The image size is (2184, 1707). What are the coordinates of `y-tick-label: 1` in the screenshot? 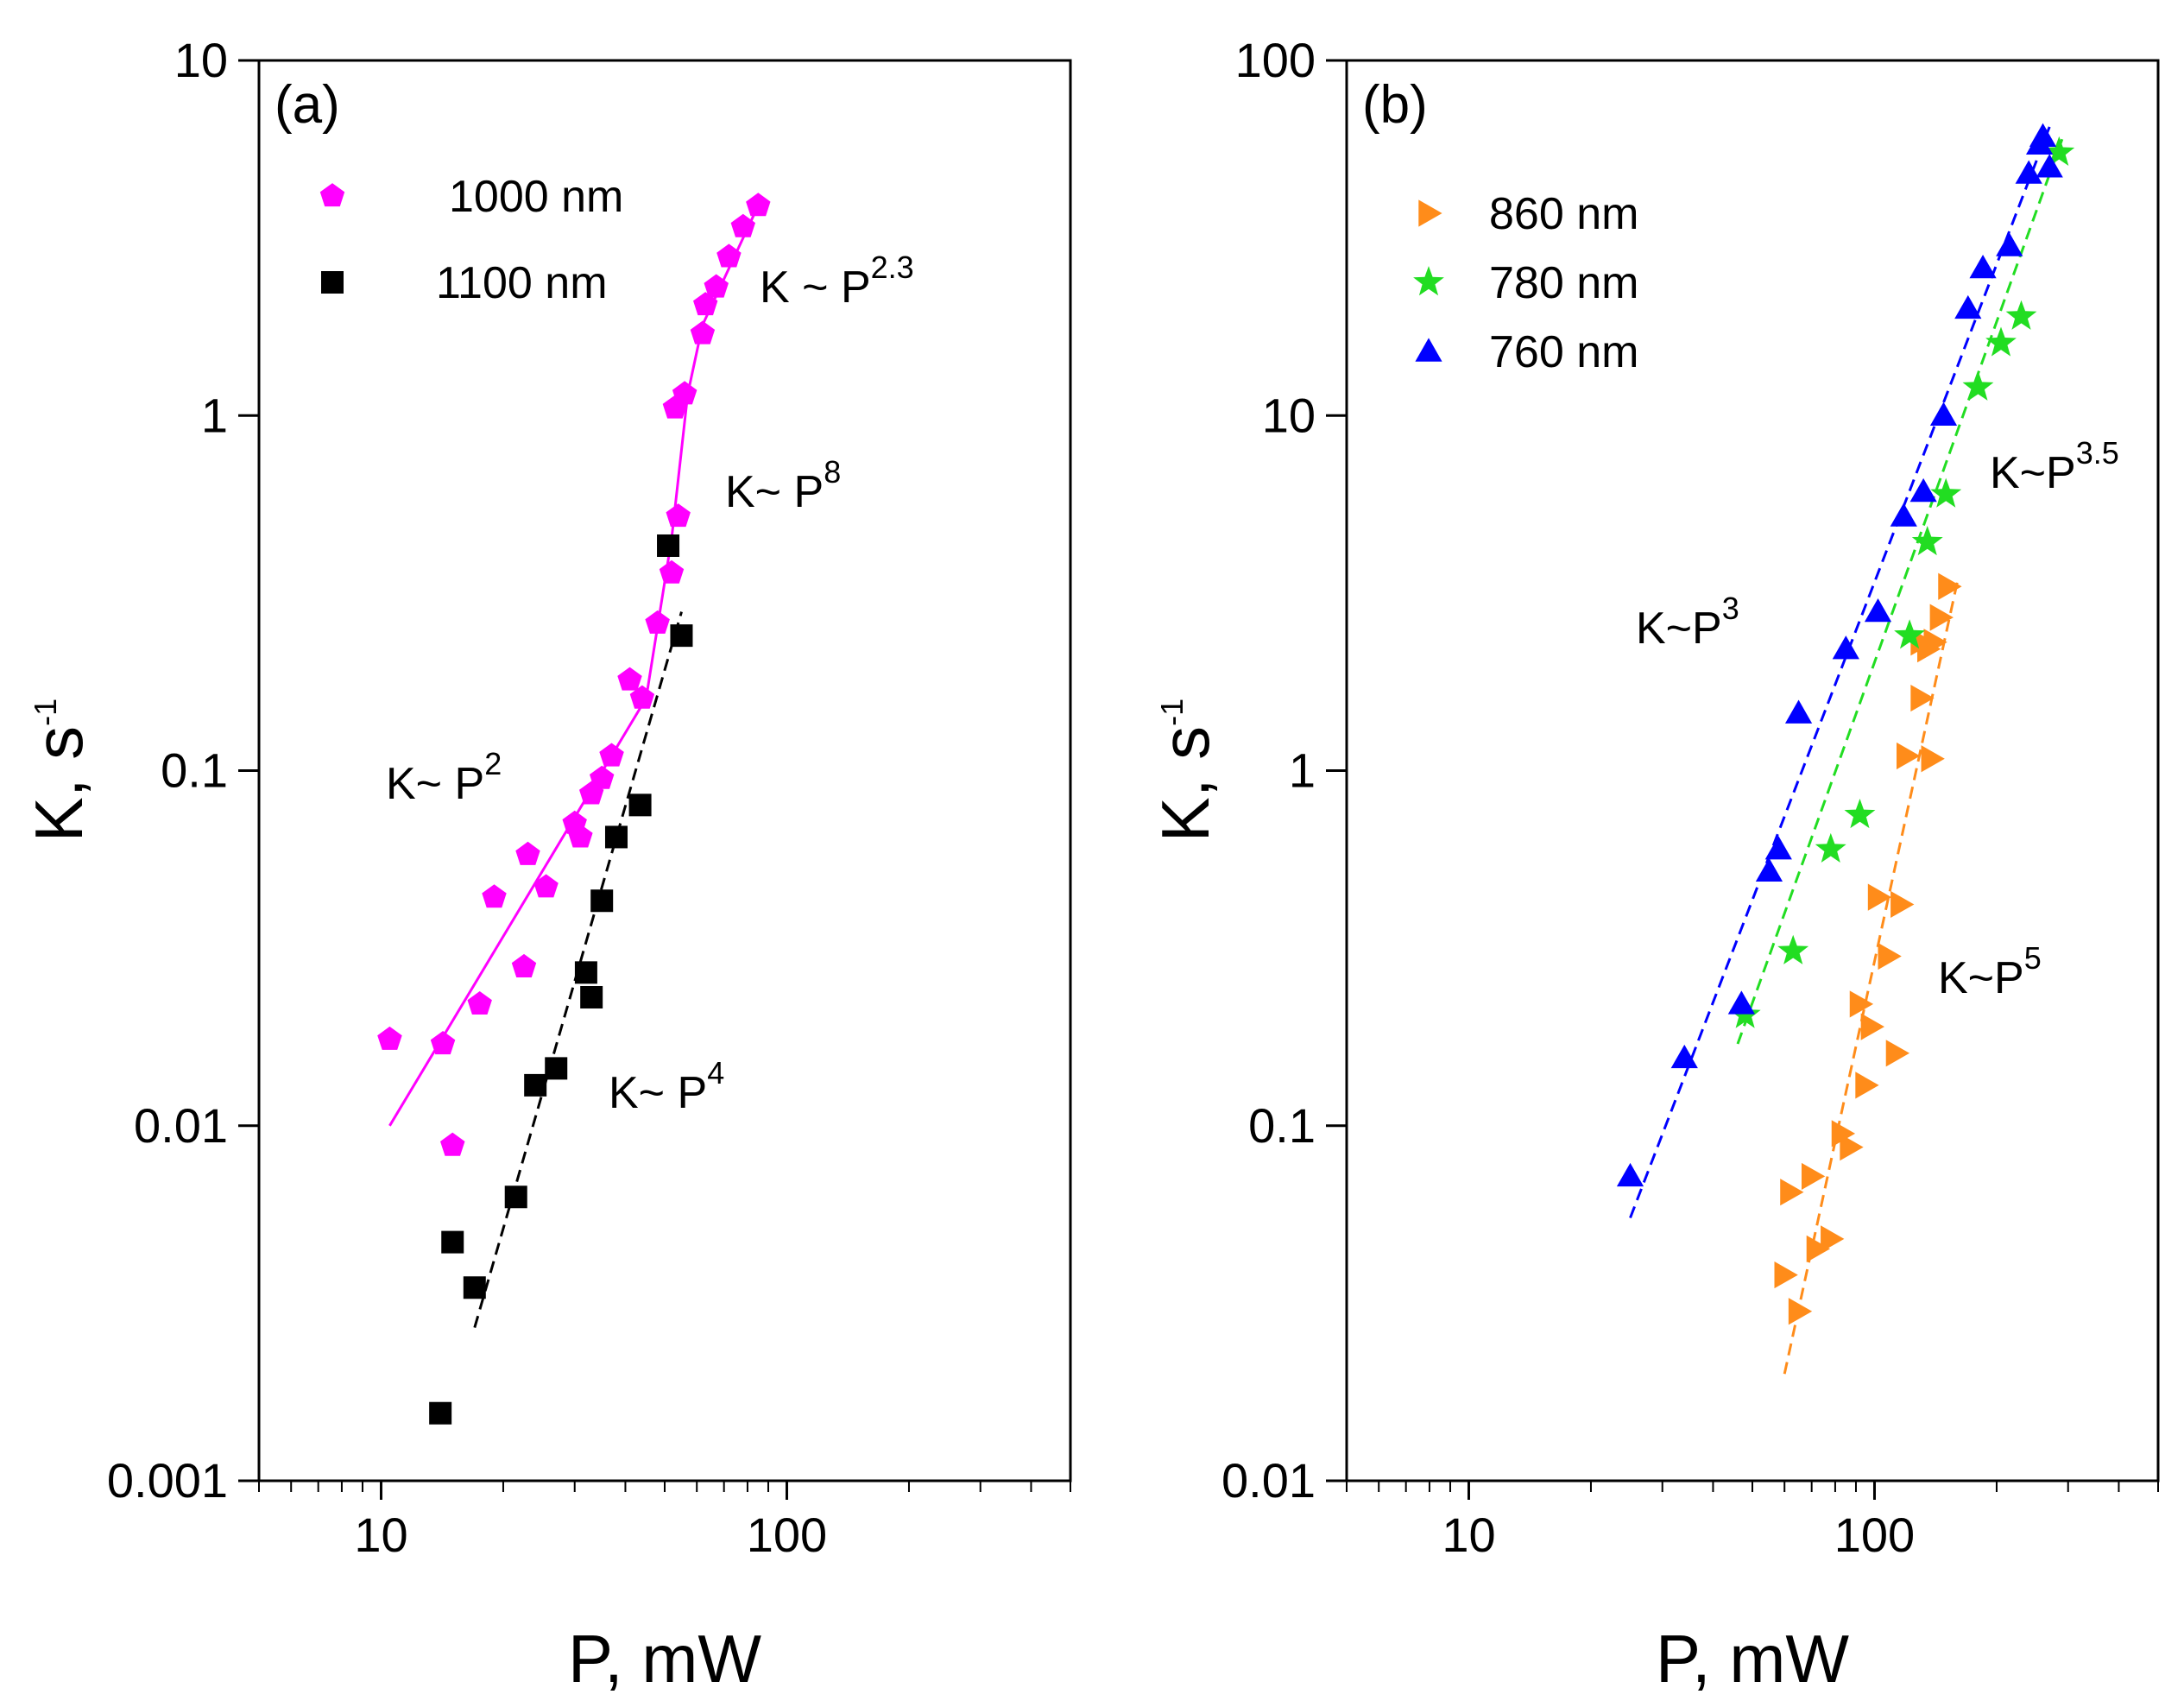 It's located at (215, 415).